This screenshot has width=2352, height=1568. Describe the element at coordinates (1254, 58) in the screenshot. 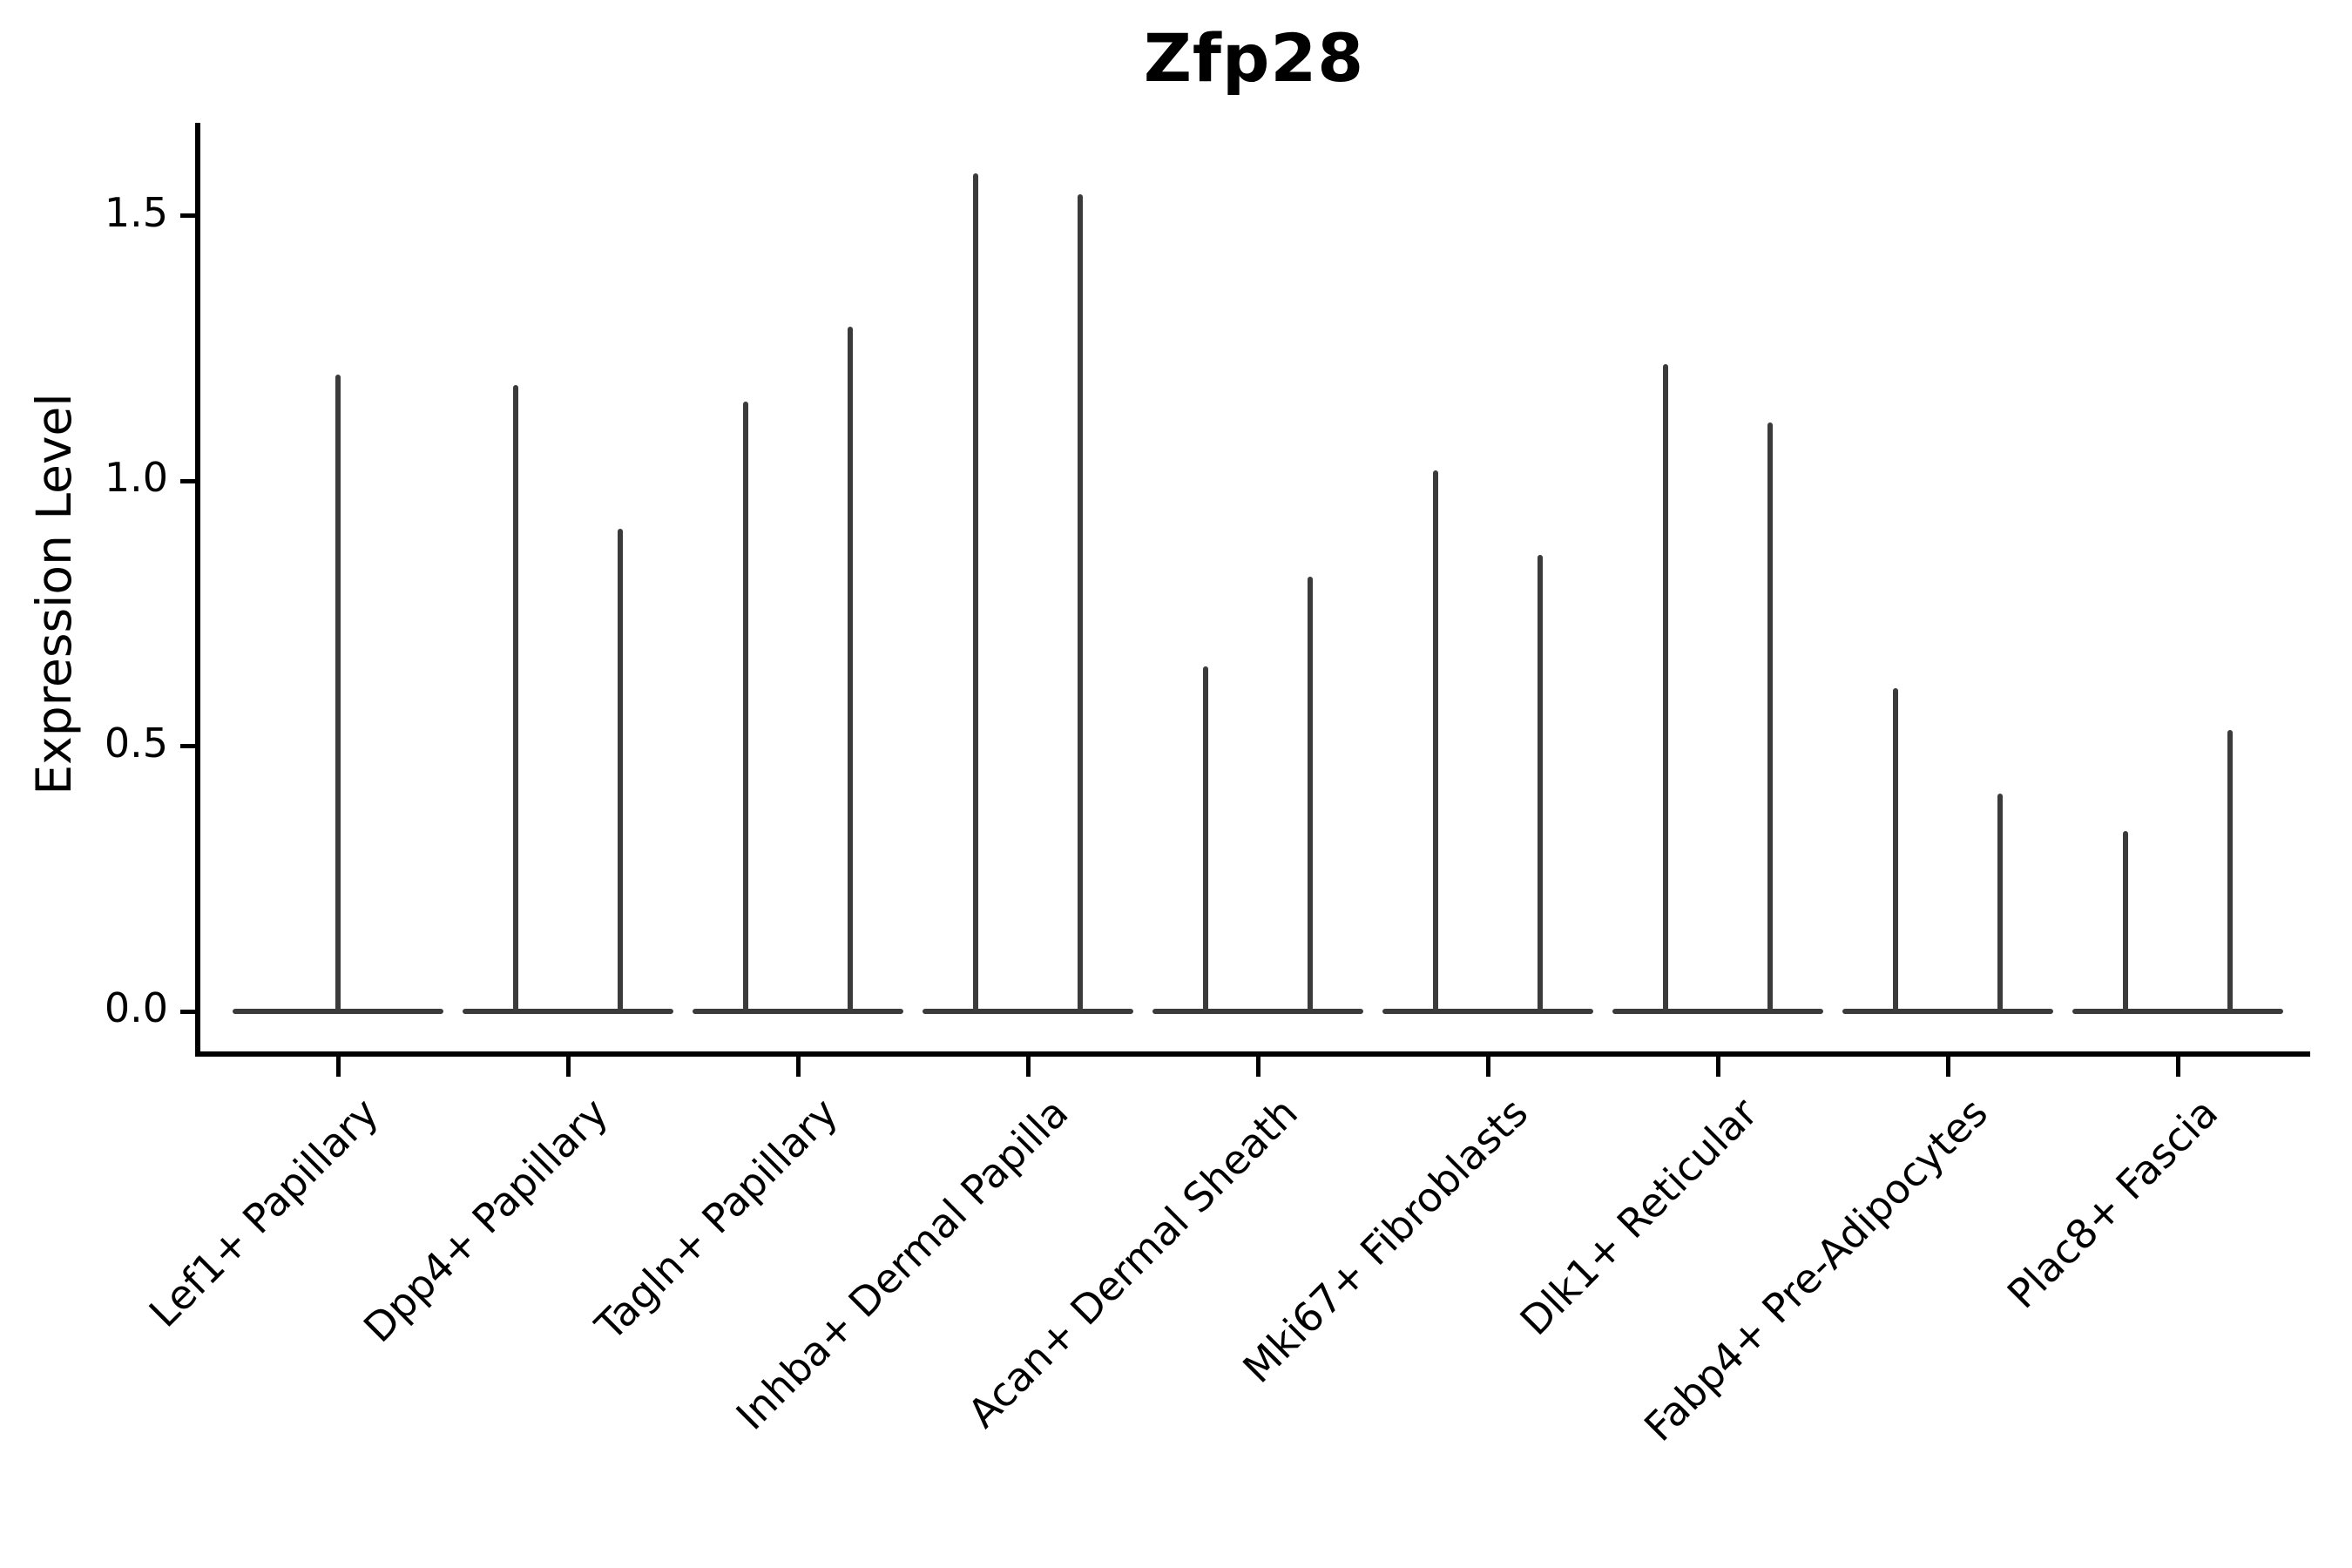

I see `chart-title: Zfp28` at that location.